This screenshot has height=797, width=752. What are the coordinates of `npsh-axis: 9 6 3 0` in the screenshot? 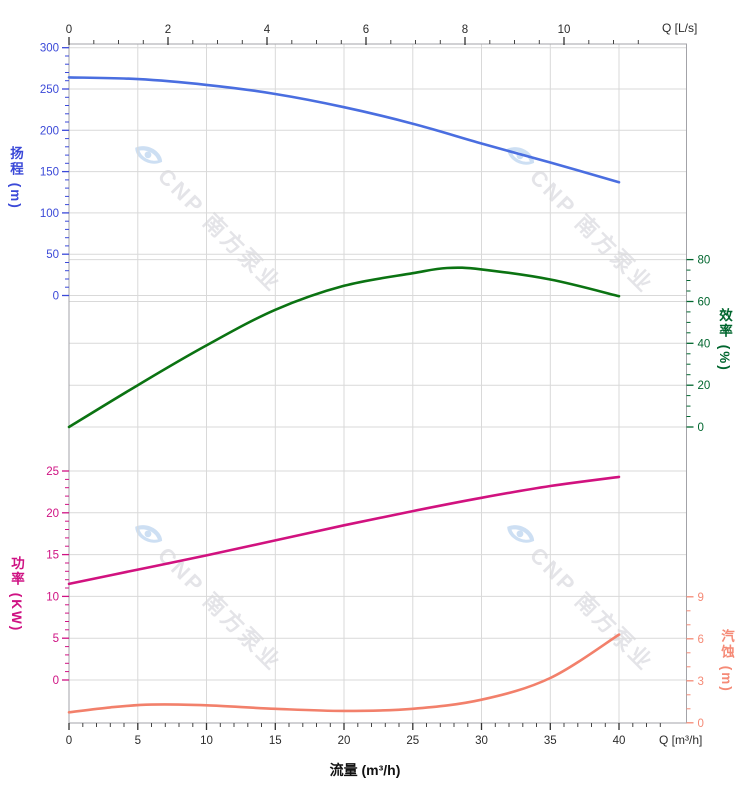 It's located at (695, 661).